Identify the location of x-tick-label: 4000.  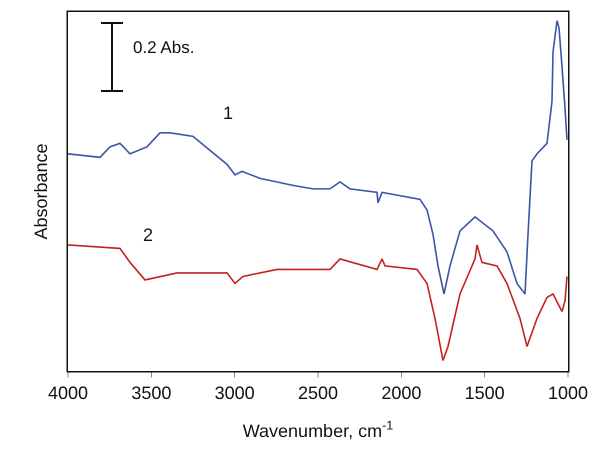
(68, 393).